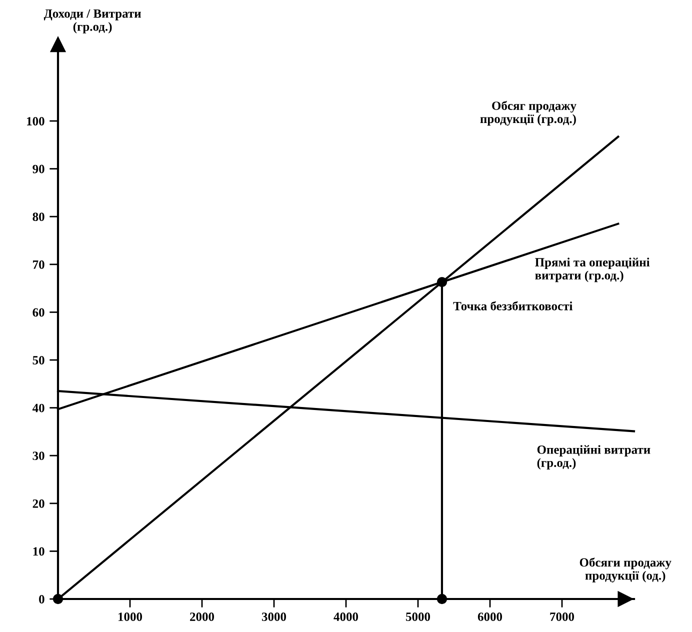  Describe the element at coordinates (38, 503) in the screenshot. I see `y-tick-label: 20` at that location.